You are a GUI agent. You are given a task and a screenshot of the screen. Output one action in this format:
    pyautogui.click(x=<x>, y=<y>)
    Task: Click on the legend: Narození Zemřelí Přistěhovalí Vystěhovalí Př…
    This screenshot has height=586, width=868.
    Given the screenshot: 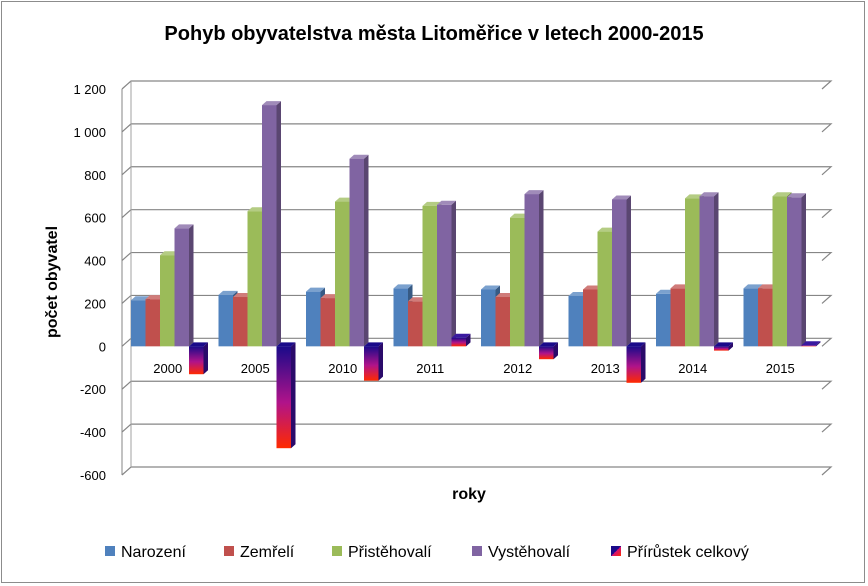 What is the action you would take?
    pyautogui.click(x=427, y=552)
    